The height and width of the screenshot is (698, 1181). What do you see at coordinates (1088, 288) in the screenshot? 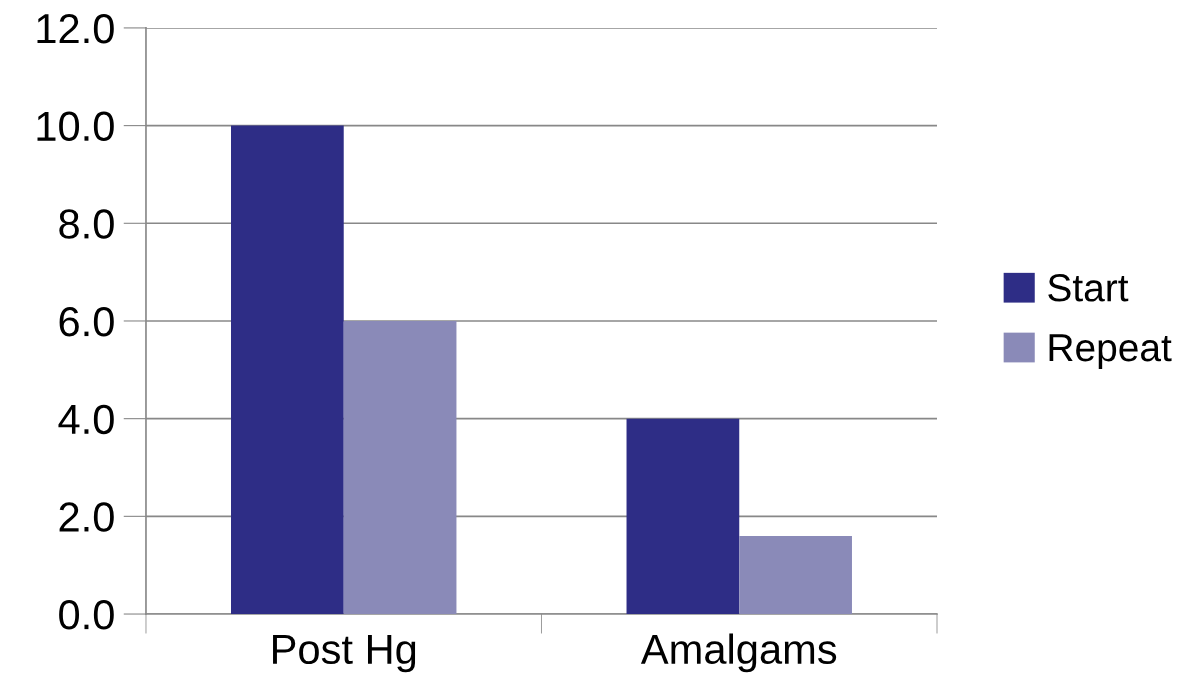
I see `legend-label: Start` at bounding box center [1088, 288].